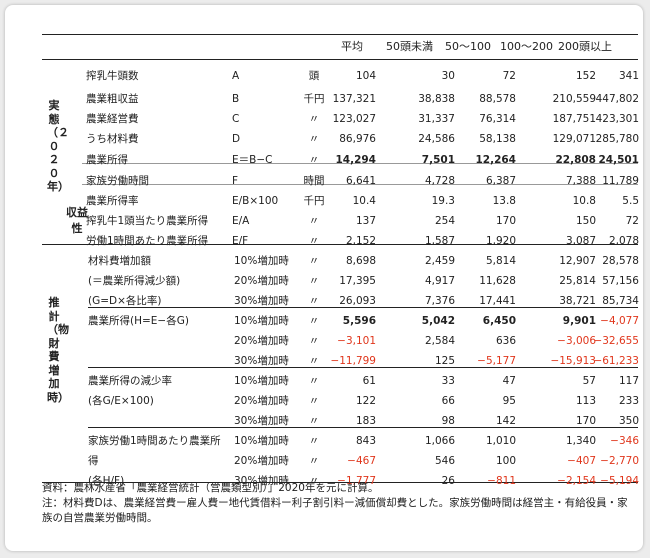 This screenshot has height=558, width=650. Describe the element at coordinates (504, 201) in the screenshot. I see `cell-value: 13.8` at that location.